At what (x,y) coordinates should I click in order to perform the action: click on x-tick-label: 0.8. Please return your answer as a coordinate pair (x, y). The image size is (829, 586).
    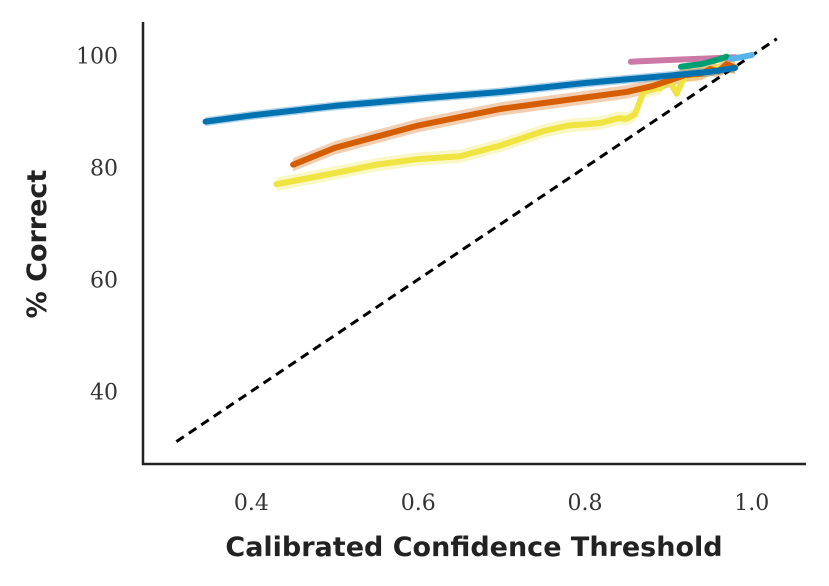
    Looking at the image, I should click on (585, 503).